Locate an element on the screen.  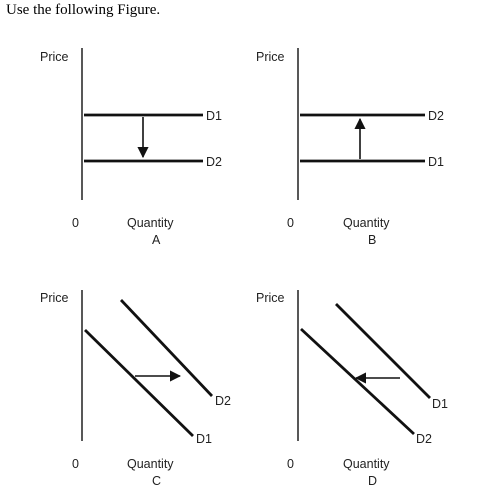
panel-d-demand-line-inner is located at coordinates (357, 381).